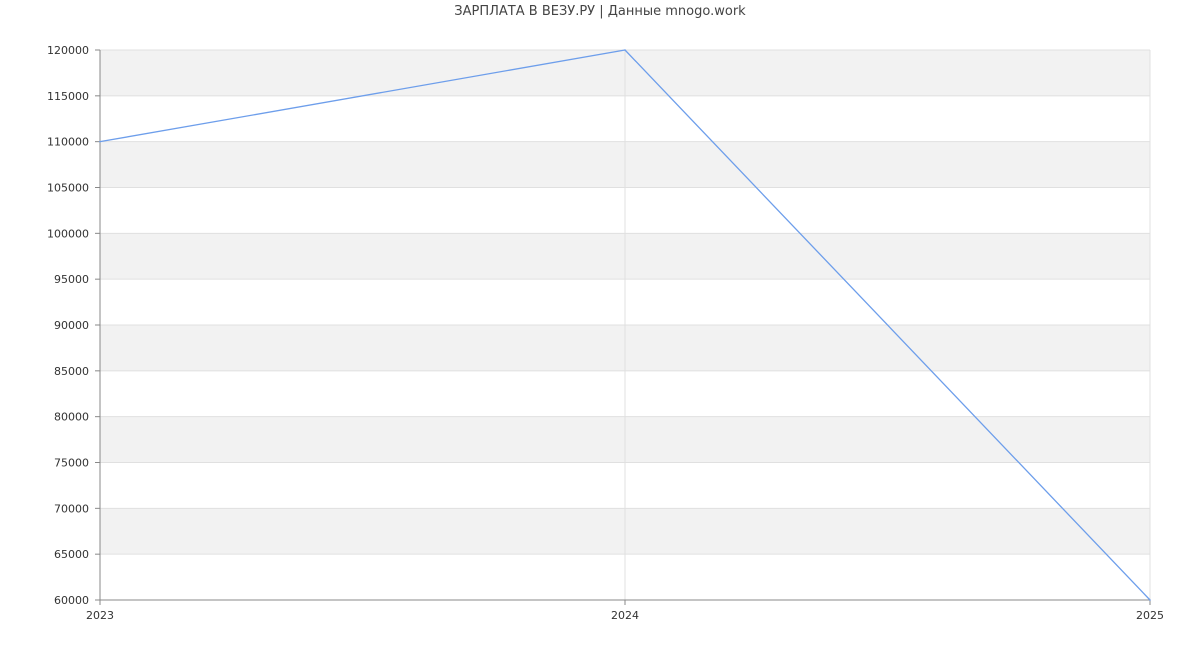 The image size is (1200, 650). I want to click on y-tick-label: 105000, so click(68, 188).